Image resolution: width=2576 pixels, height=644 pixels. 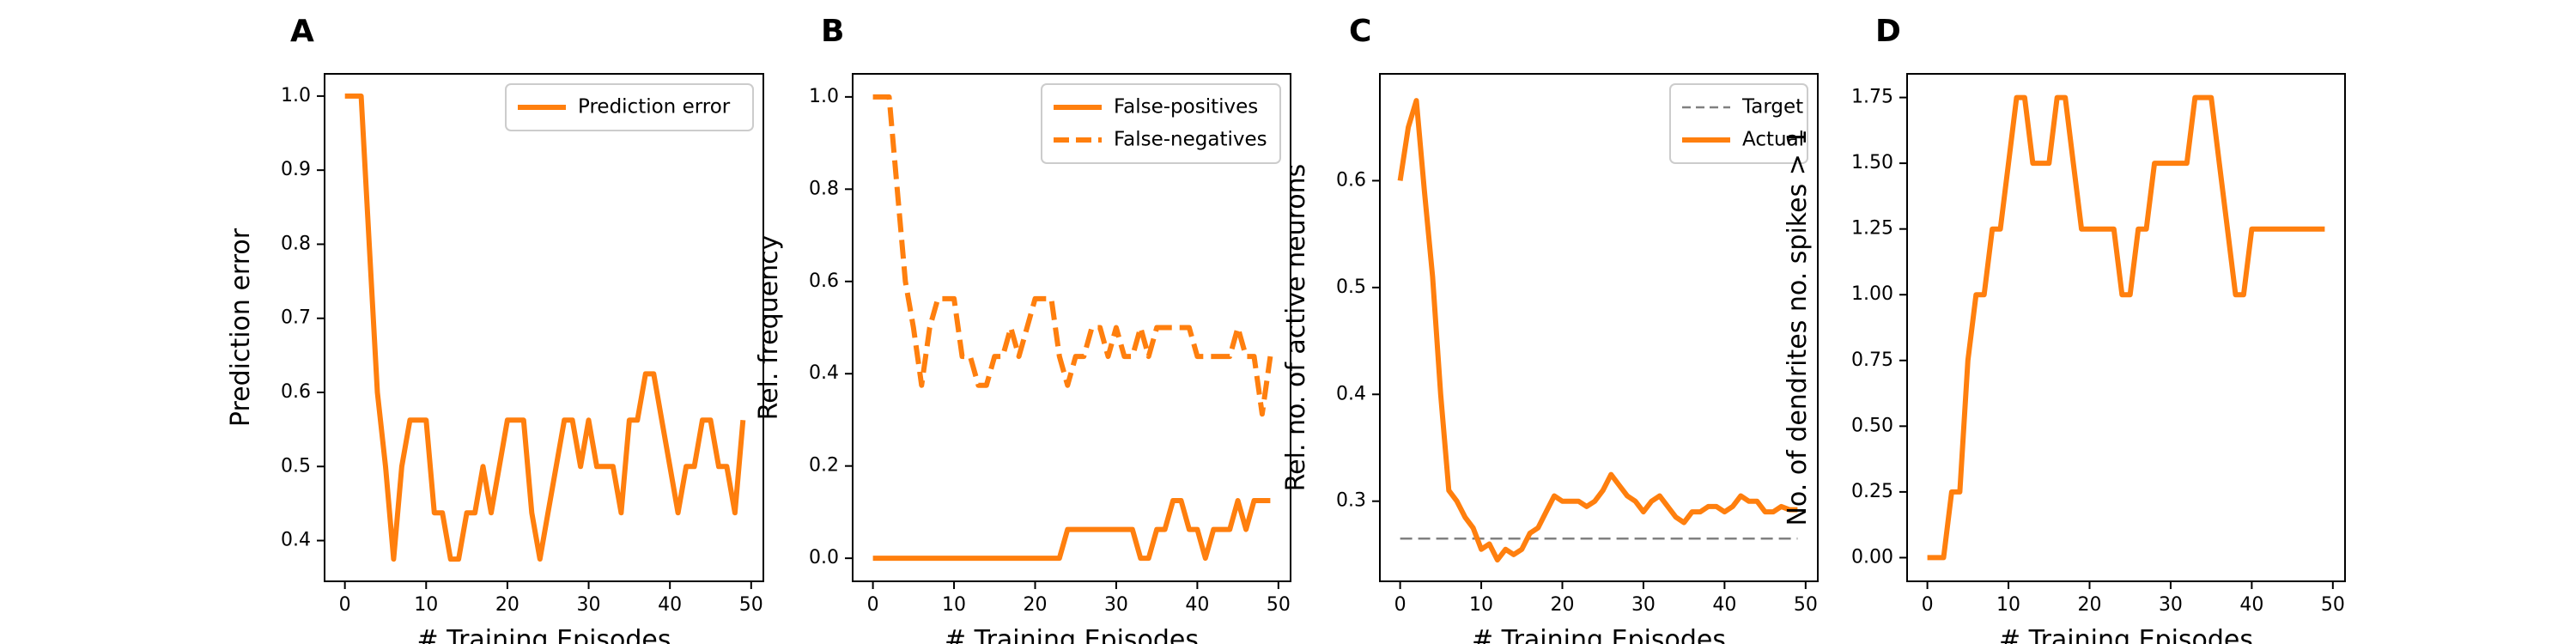 What do you see at coordinates (302, 32) in the screenshot?
I see `panel-letter-a: A` at bounding box center [302, 32].